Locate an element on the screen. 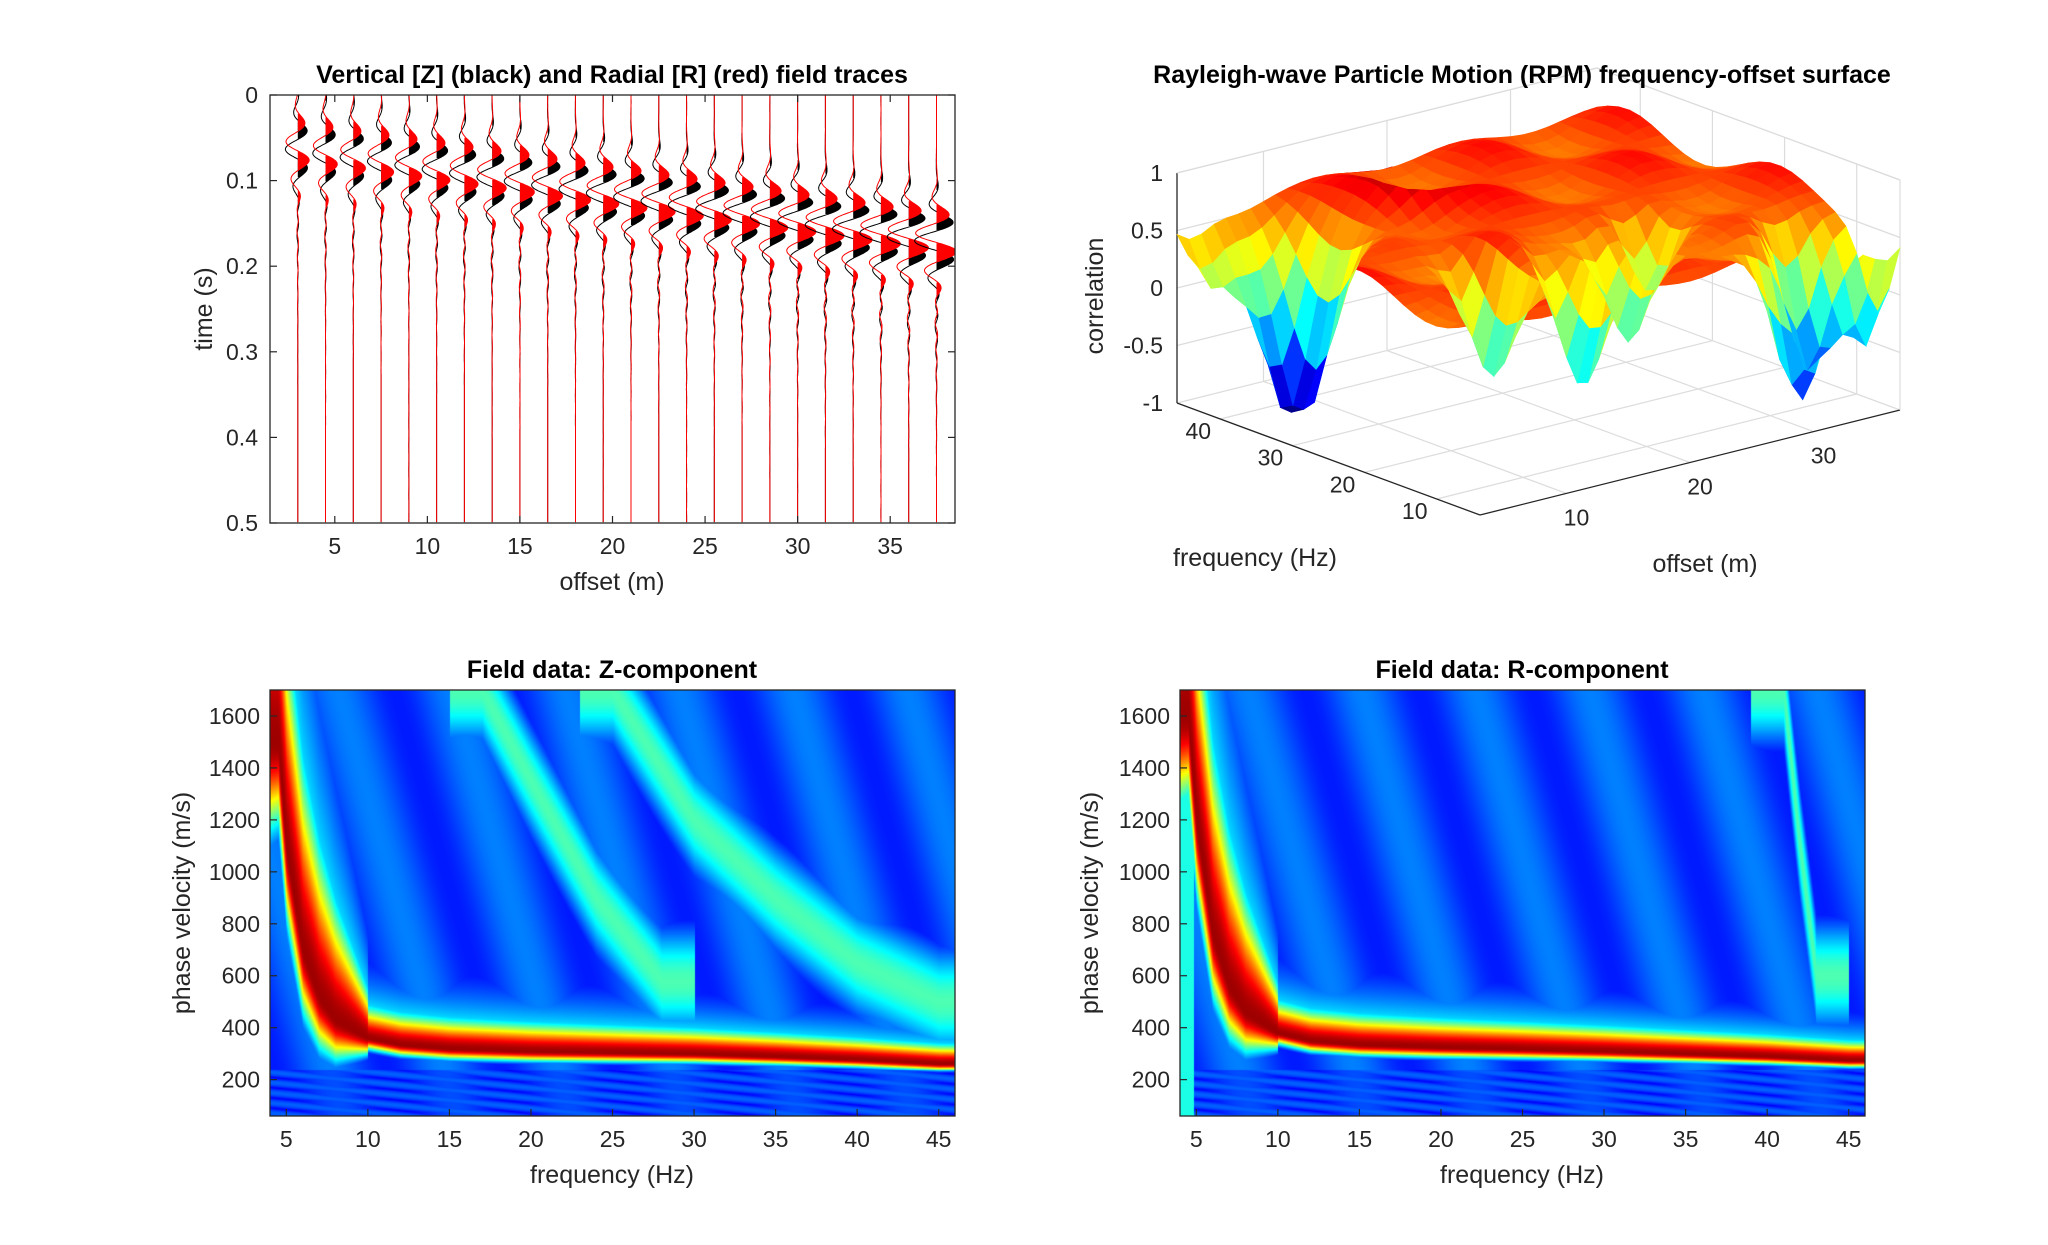  rpm-ztick-label: -0.5 is located at coordinates (1143, 346).